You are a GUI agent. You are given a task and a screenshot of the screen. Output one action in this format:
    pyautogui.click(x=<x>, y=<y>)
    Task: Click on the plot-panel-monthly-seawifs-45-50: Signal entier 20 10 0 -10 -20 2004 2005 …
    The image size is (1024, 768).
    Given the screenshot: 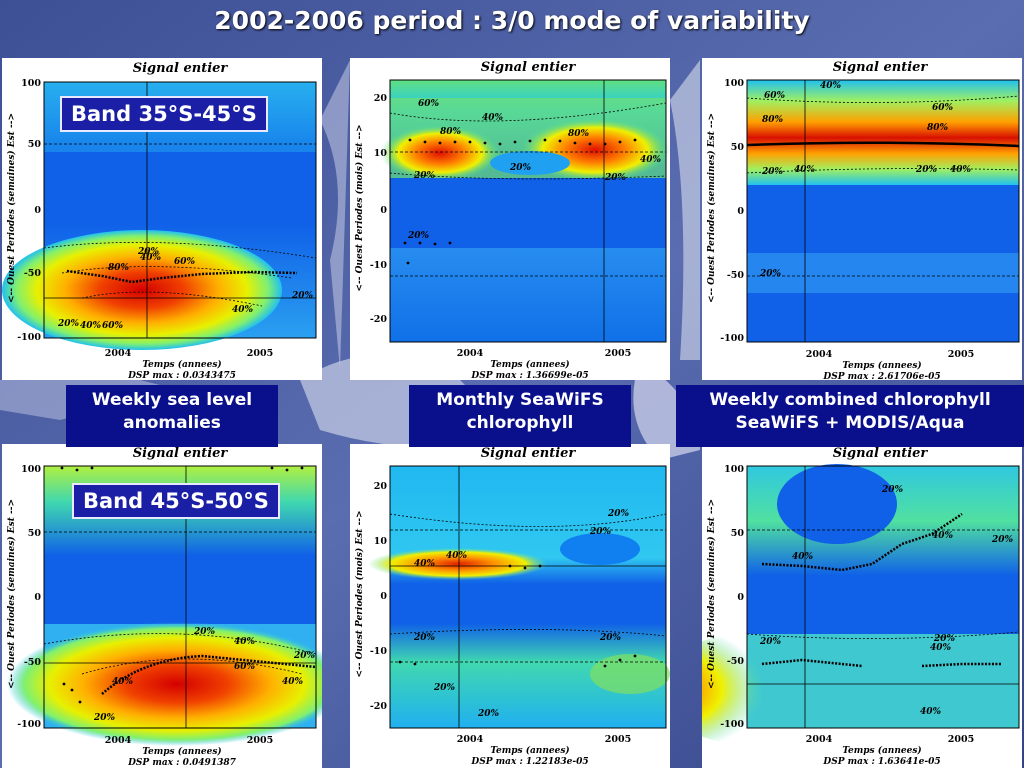 What is the action you would take?
    pyautogui.click(x=510, y=606)
    